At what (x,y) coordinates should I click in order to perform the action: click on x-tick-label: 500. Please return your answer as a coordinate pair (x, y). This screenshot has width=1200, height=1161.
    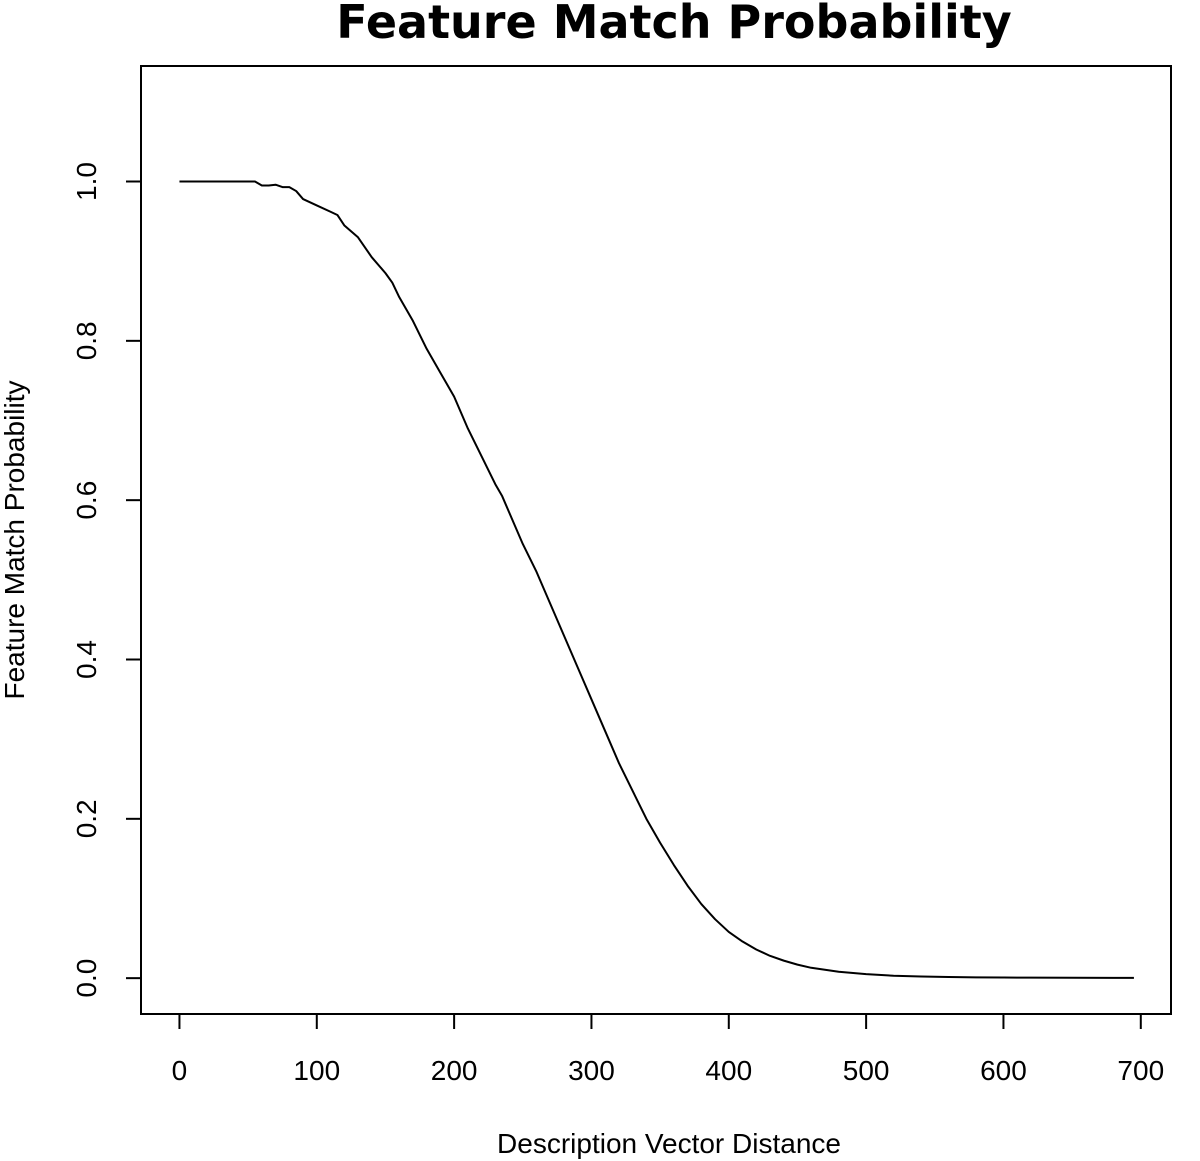
    Looking at the image, I should click on (866, 1070).